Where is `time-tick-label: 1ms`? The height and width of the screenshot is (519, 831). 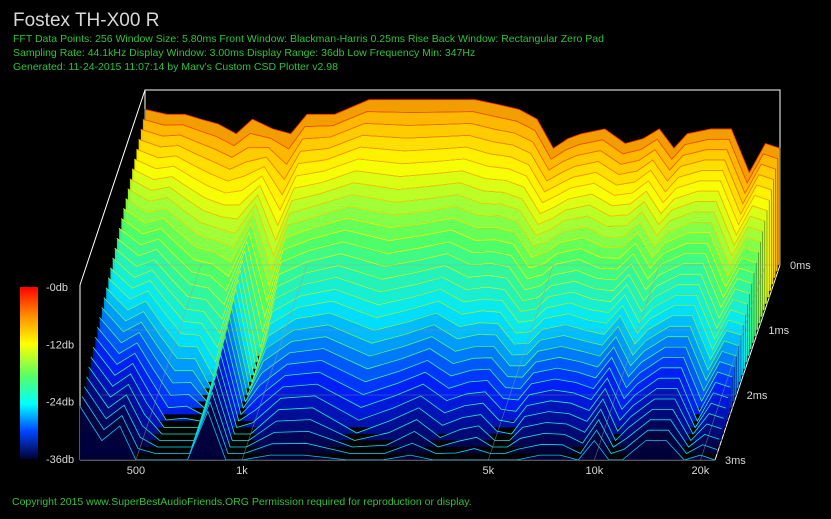 time-tick-label: 1ms is located at coordinates (778, 331).